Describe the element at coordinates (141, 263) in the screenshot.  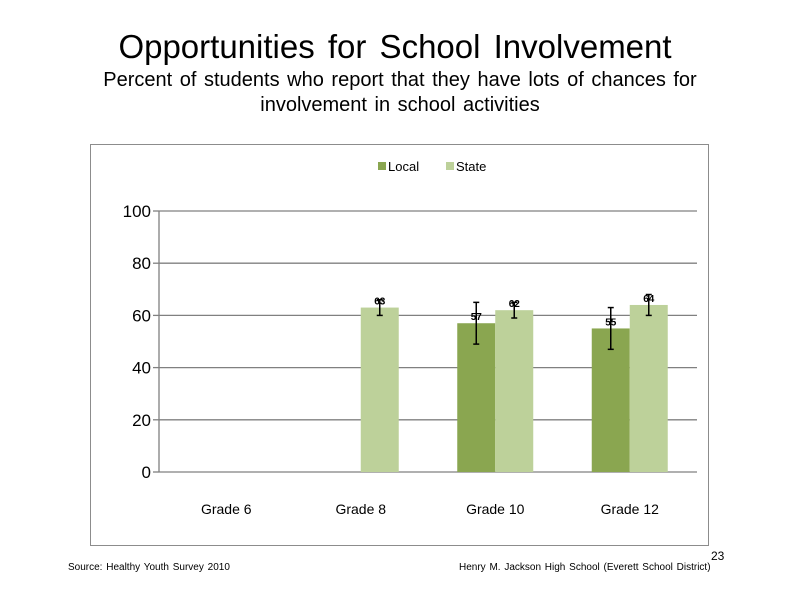
I see `y-tick-label: 80` at that location.